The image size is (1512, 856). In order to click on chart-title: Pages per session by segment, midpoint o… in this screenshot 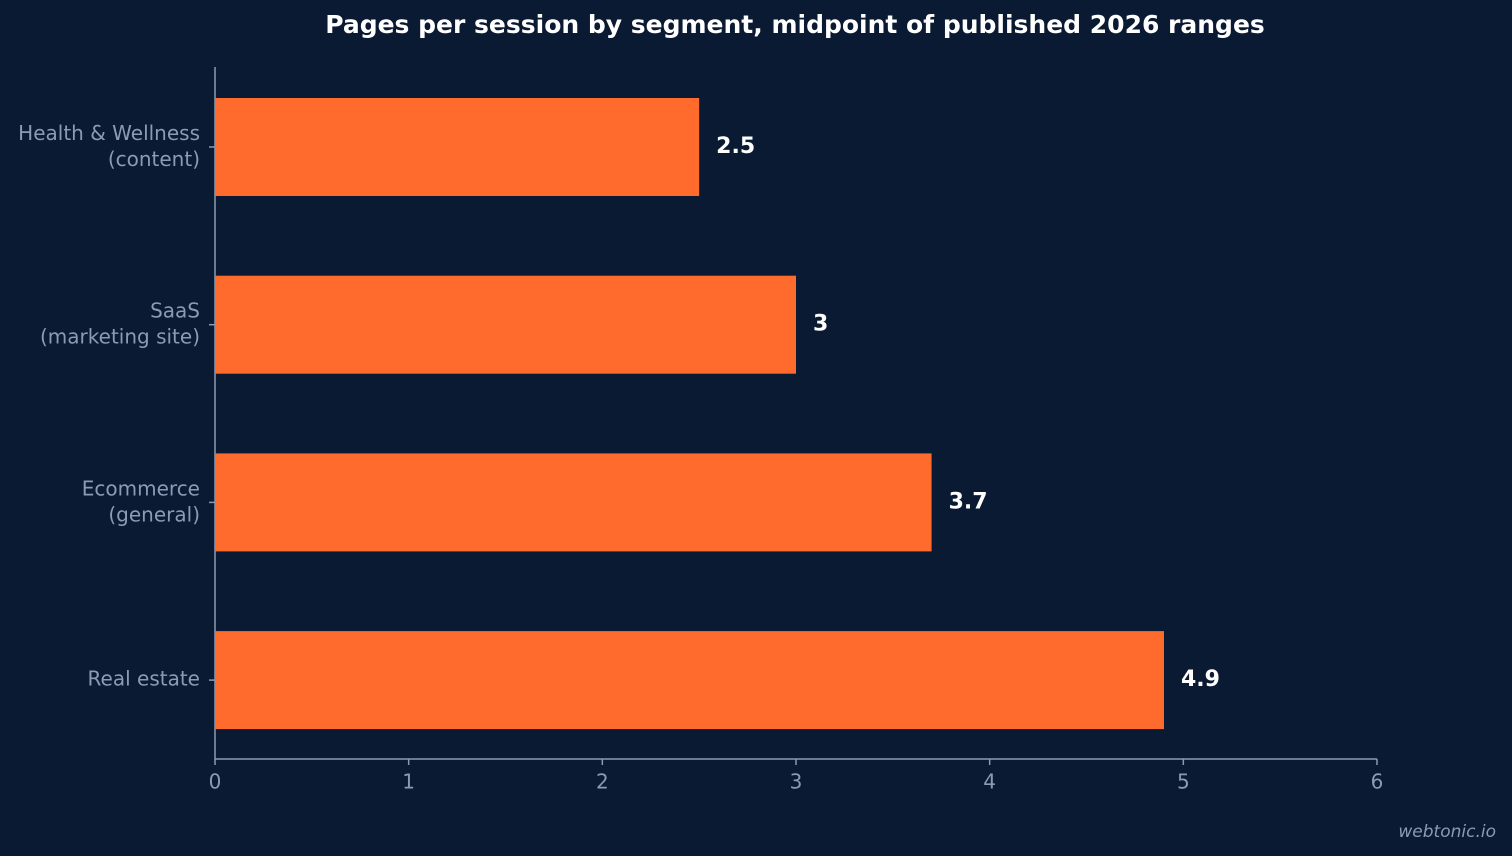, I will do `click(795, 24)`.